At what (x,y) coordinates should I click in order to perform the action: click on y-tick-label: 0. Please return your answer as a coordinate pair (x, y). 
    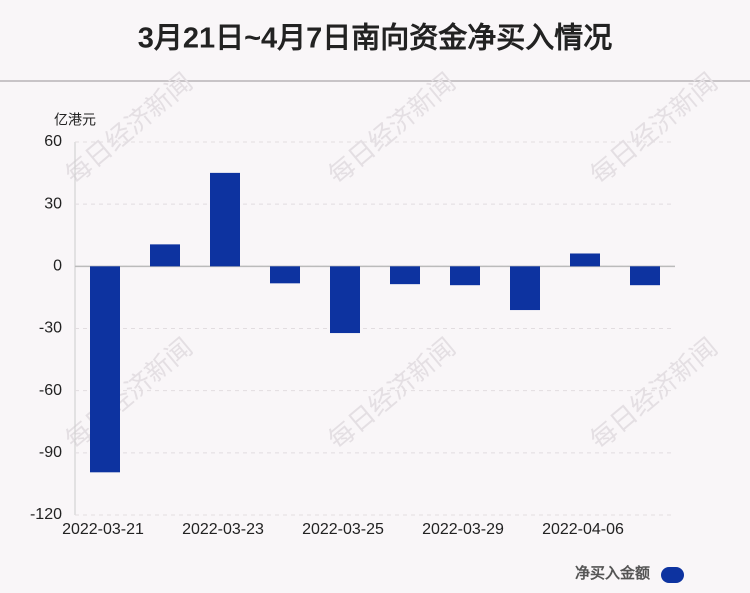
    Looking at the image, I should click on (57, 266).